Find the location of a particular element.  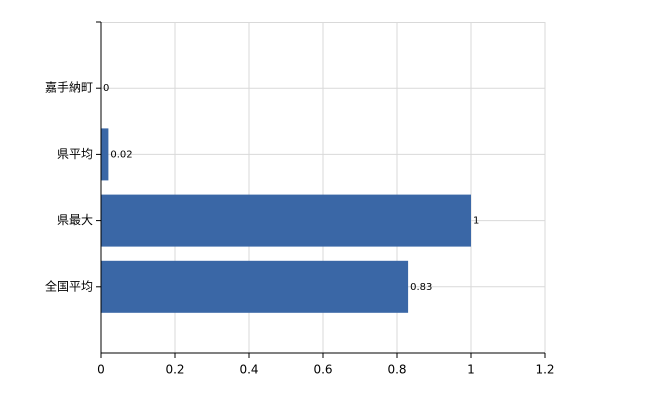

y-tick-label: 全国平均 is located at coordinates (69, 285).